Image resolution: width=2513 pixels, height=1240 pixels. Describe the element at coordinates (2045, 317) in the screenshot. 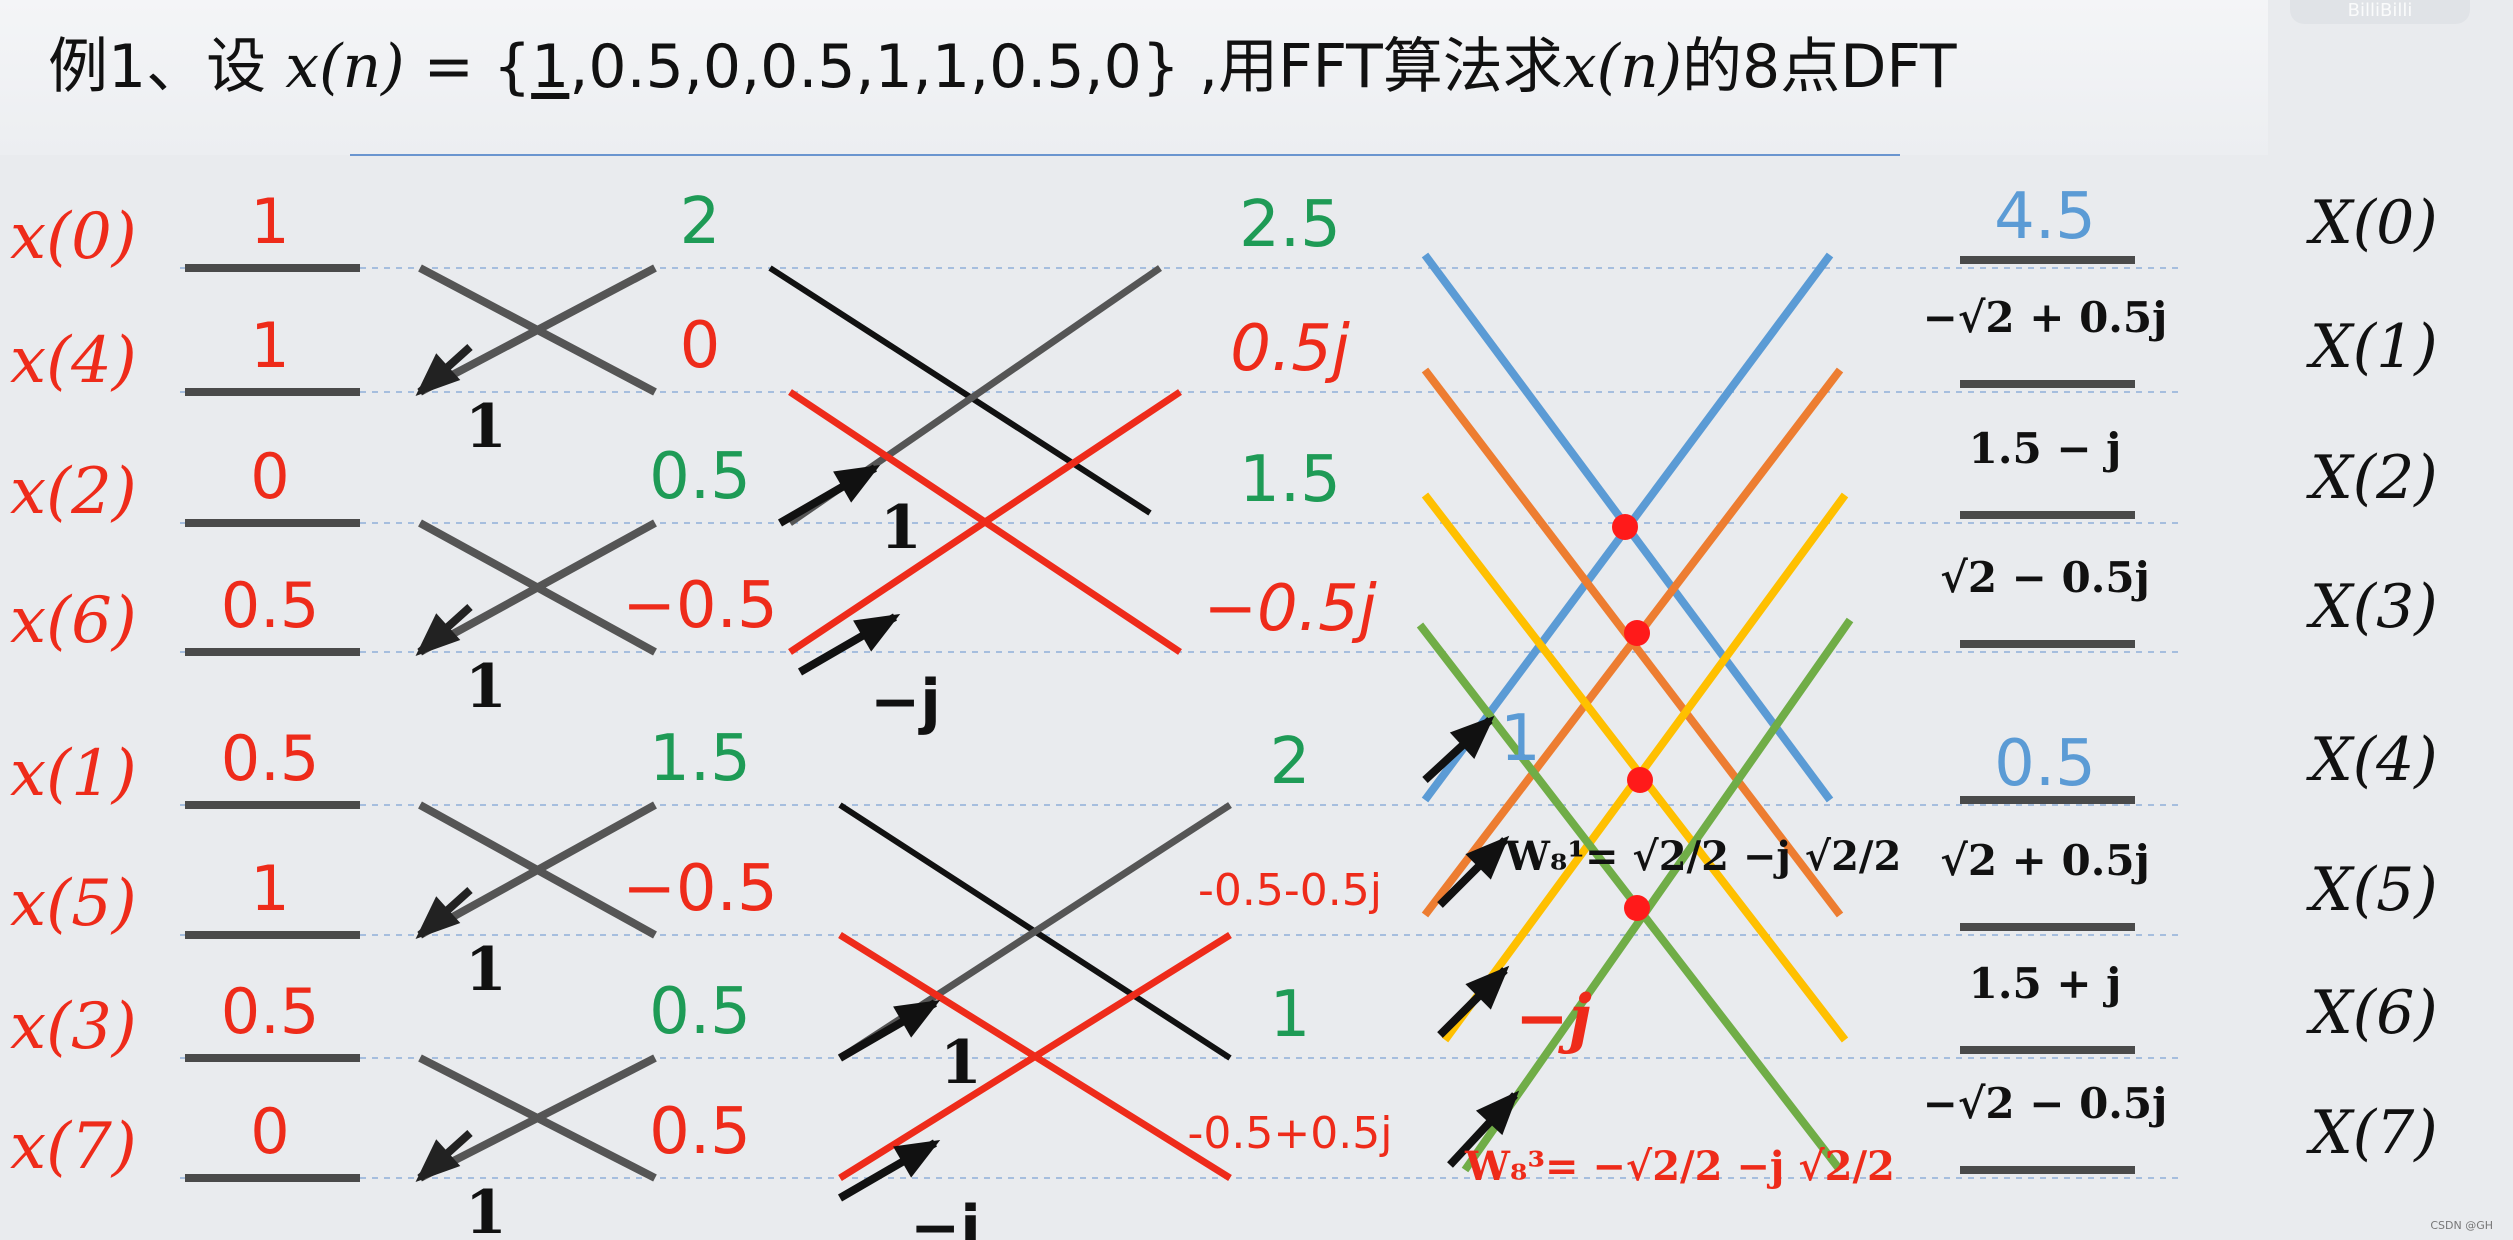

I see `output-value-1: −√2 + 0.5j` at that location.